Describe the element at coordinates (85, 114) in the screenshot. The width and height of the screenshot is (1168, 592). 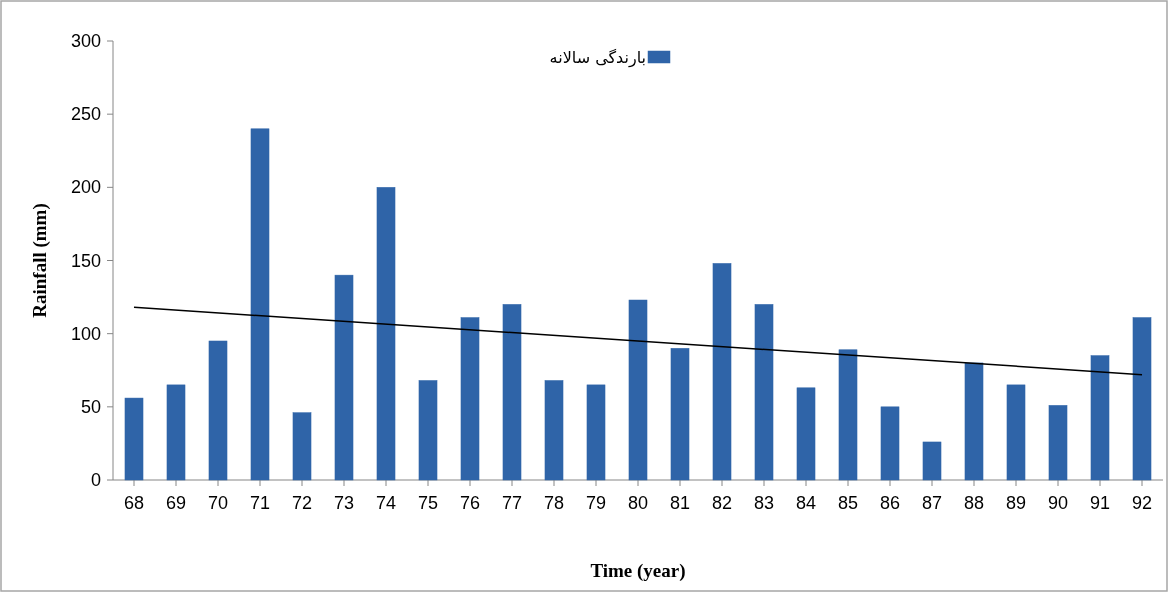
I see `y-tick-label: 250` at that location.